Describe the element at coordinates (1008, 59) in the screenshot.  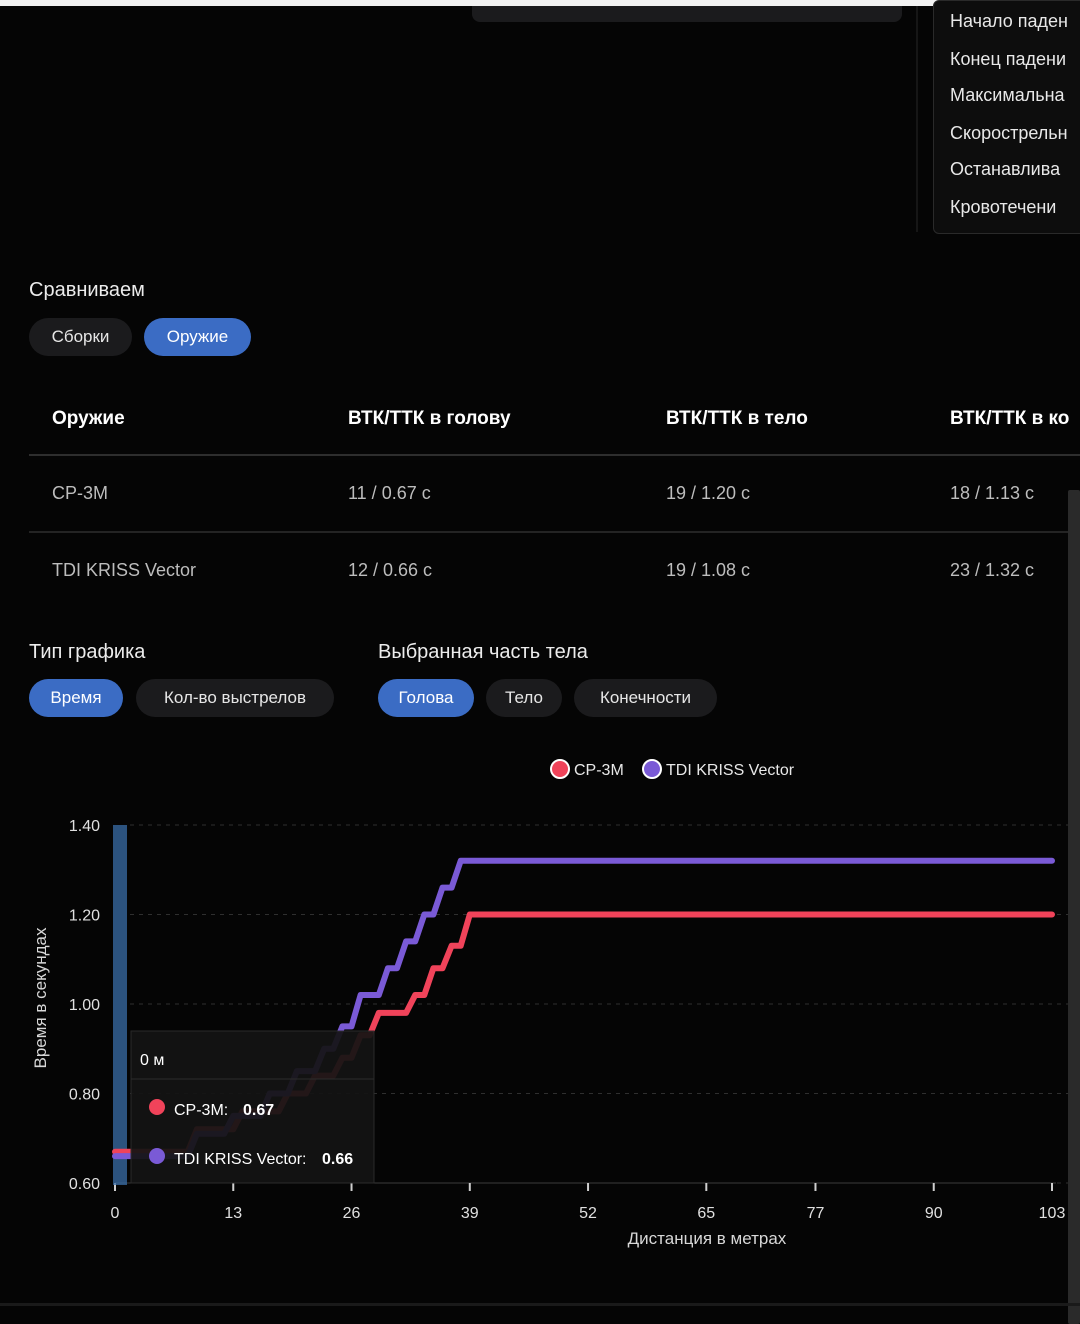
I see `dropdown-option: Конец падени` at that location.